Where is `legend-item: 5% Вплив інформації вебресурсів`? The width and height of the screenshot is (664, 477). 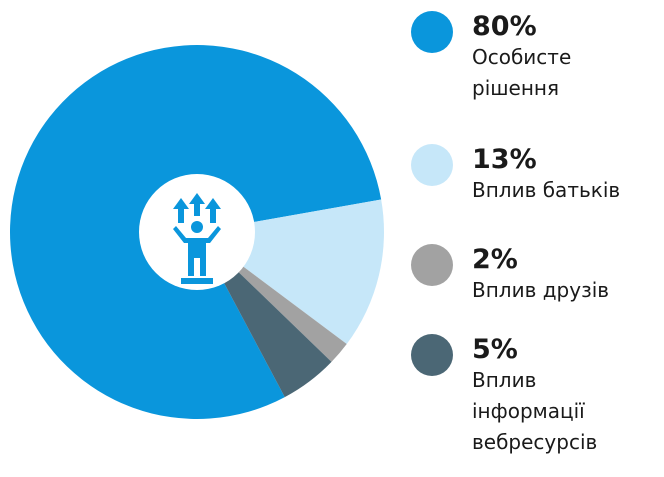 legend-item: 5% Вплив інформації вебресурсів is located at coordinates (539, 396).